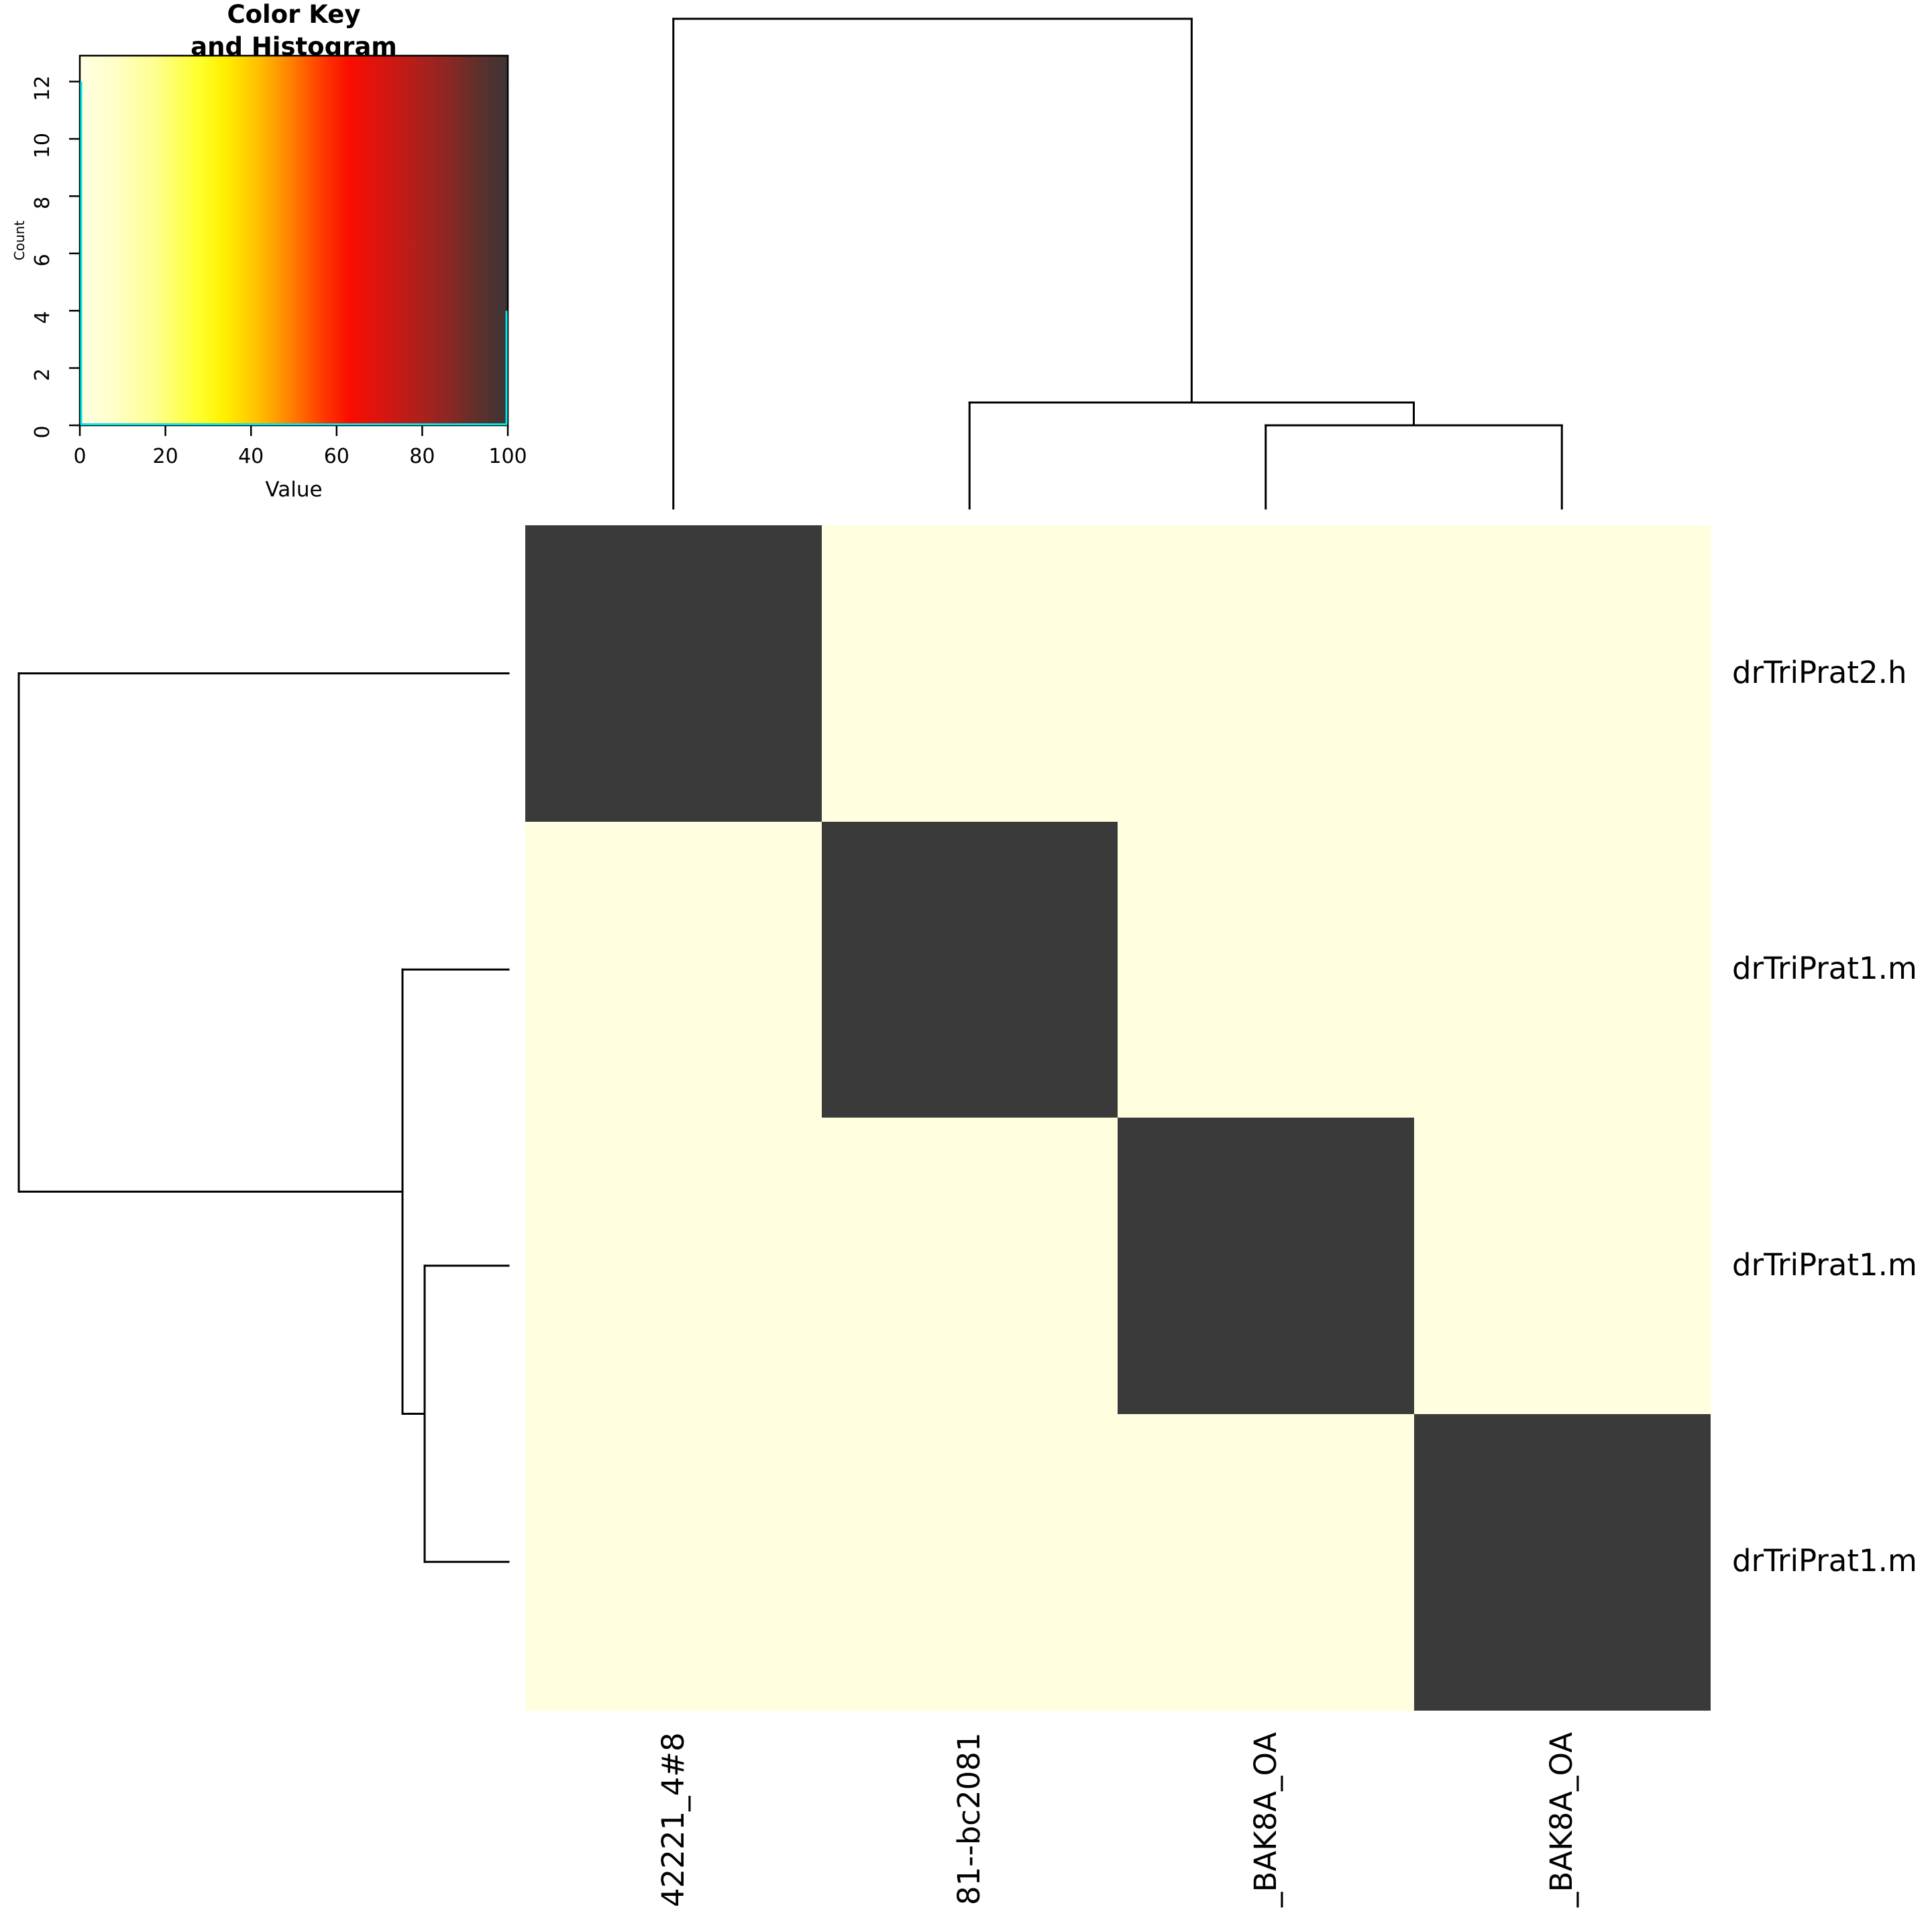 The image size is (1932, 1932). Describe the element at coordinates (1819, 672) in the screenshot. I see `row-label: drTriPrat2.h` at that location.